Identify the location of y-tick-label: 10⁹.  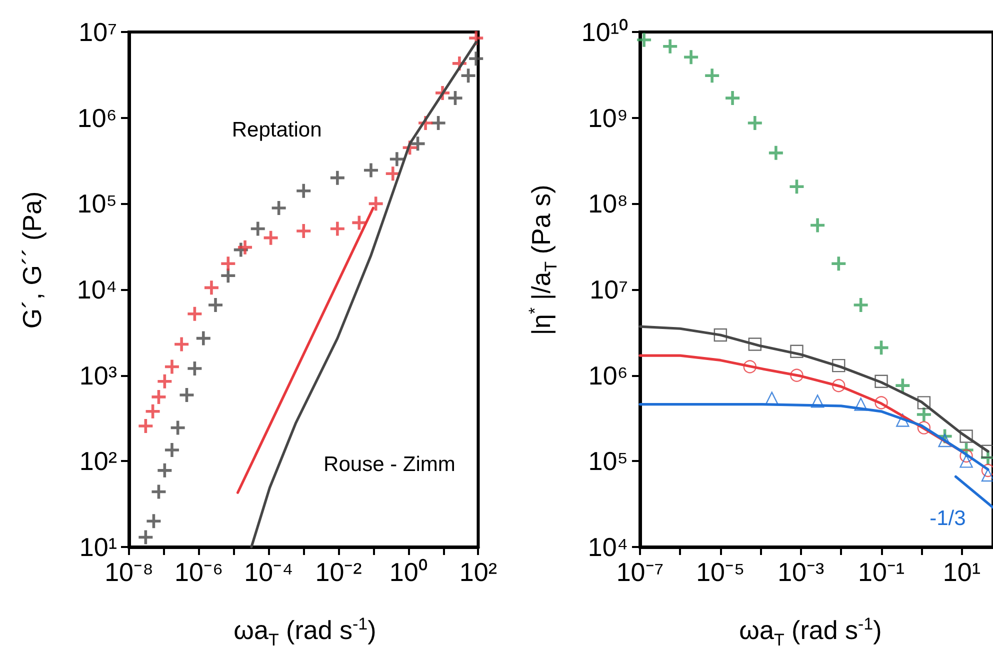
(608, 117).